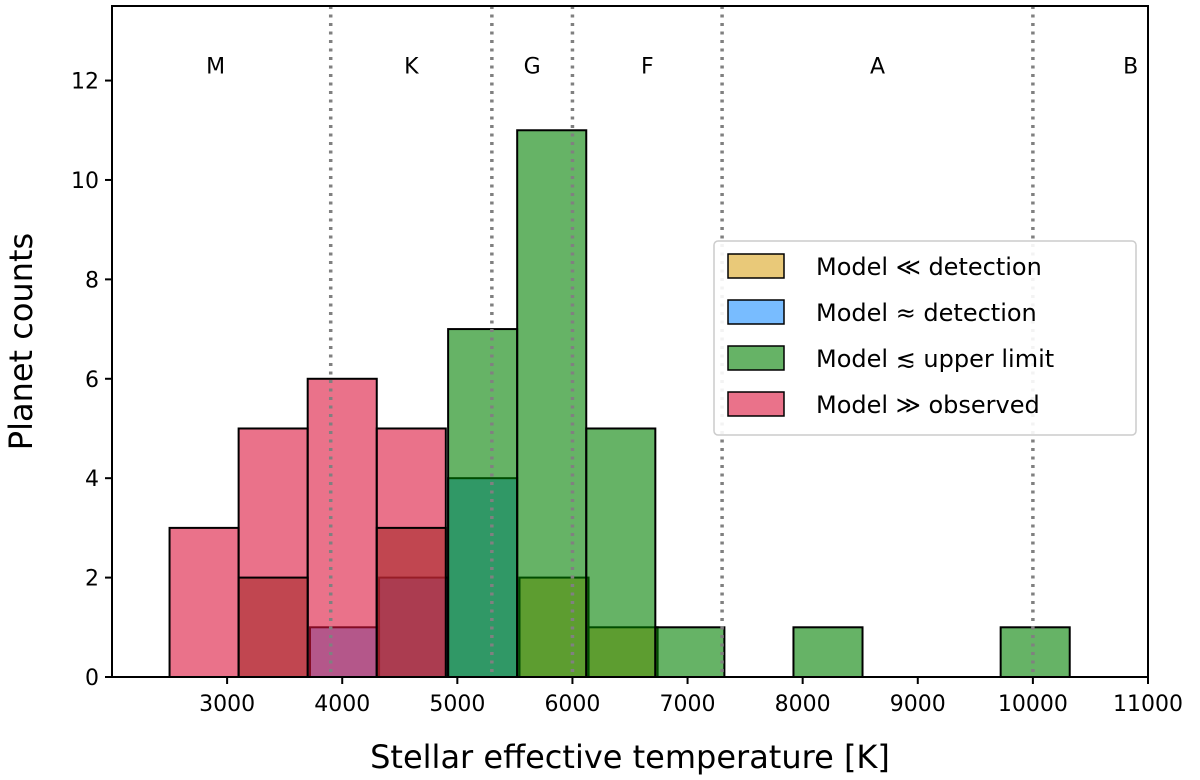  Describe the element at coordinates (918, 704) in the screenshot. I see `x-tick-label: 9000` at that location.